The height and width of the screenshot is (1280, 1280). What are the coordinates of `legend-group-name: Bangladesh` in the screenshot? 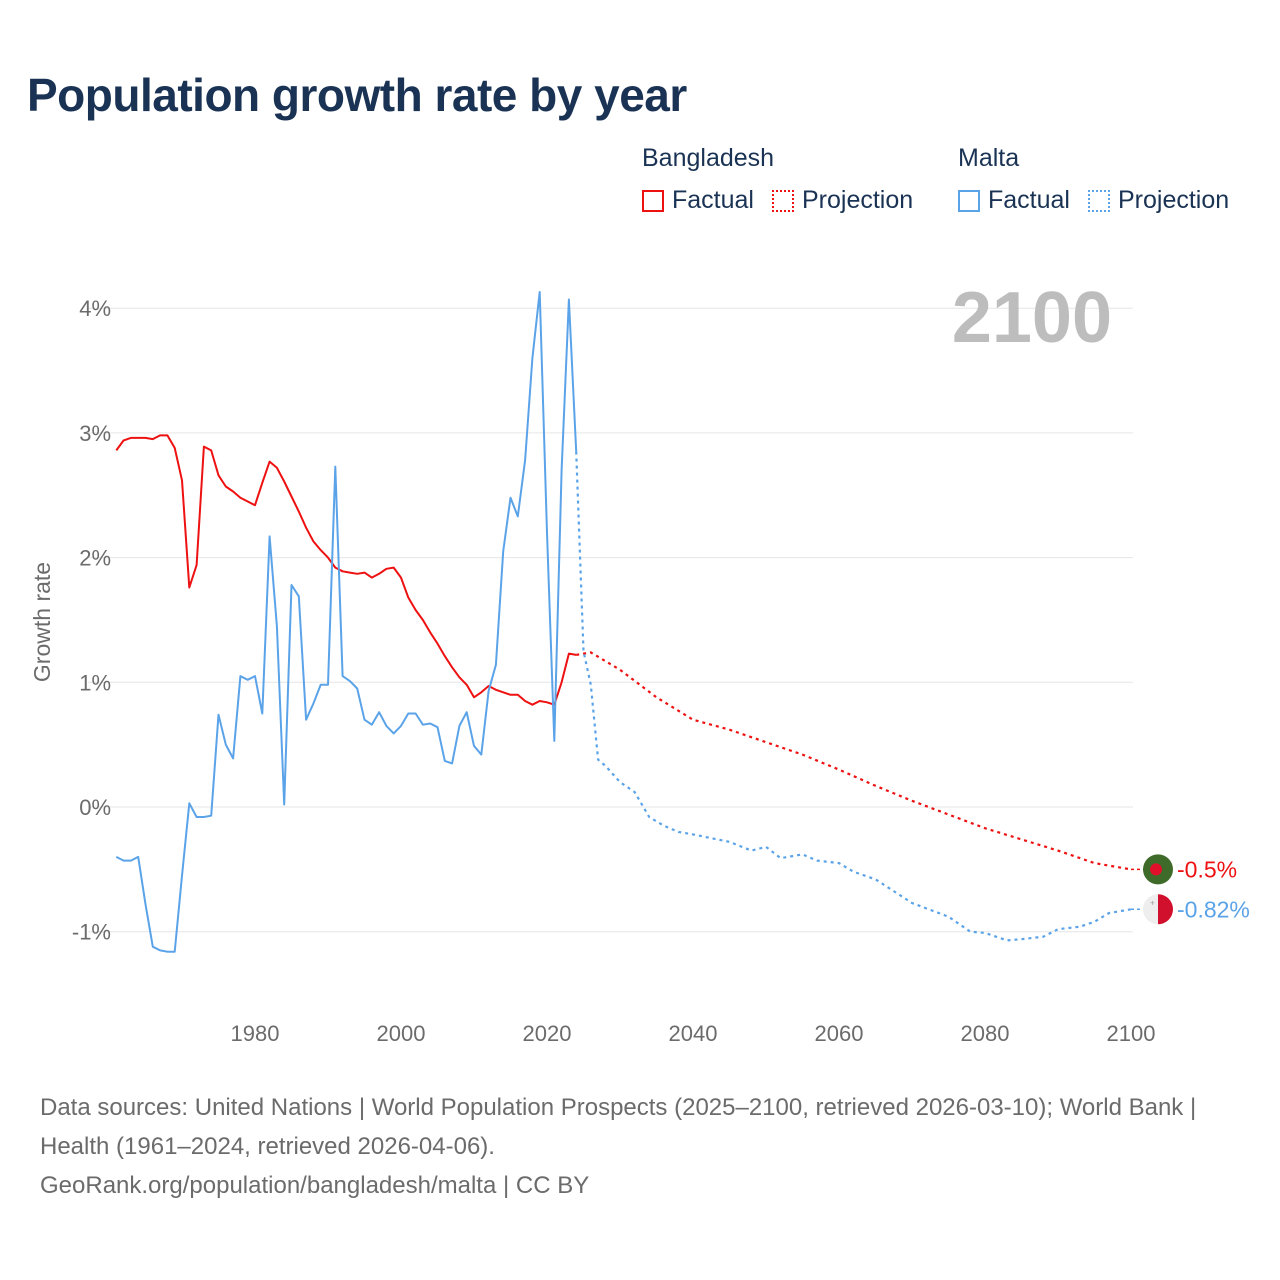 It's located at (708, 158).